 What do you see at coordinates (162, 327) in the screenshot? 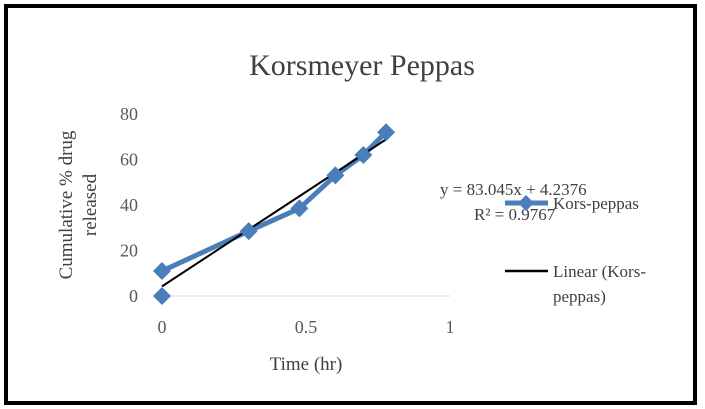
I see `x-tick-label: 0` at bounding box center [162, 327].